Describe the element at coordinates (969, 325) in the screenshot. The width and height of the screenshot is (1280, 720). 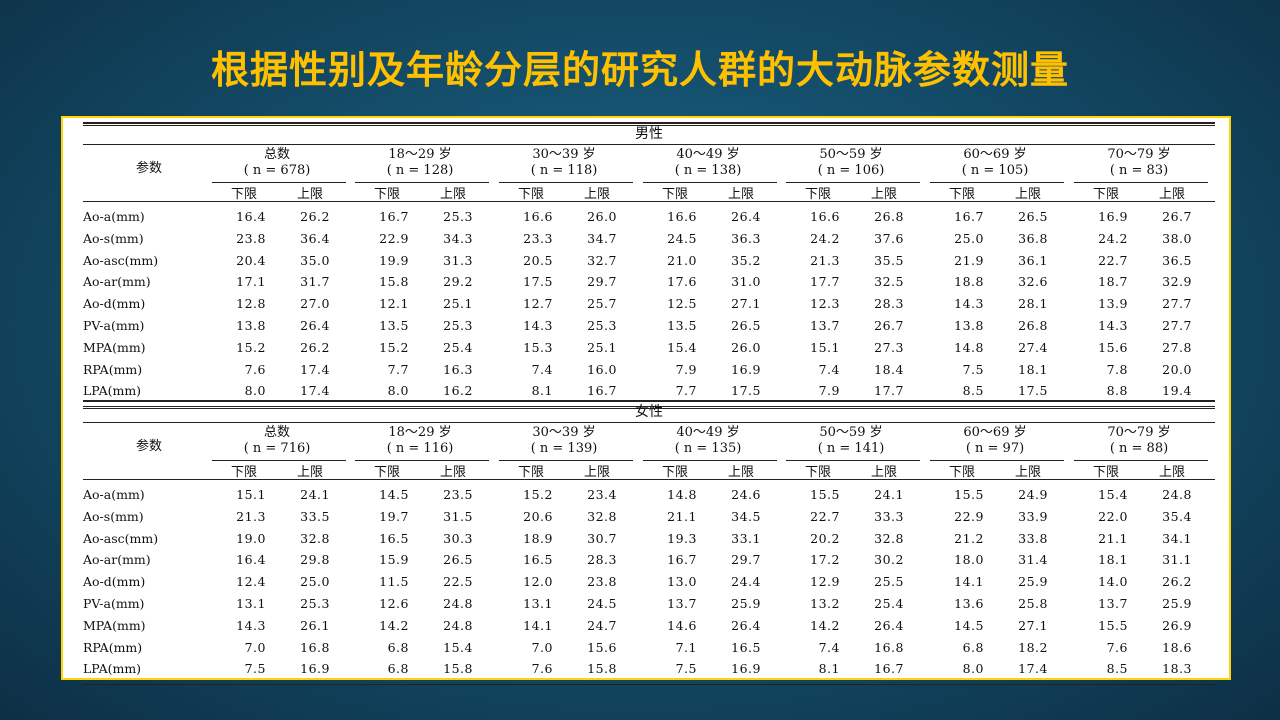
I see `cell-lower: 13.8` at that location.